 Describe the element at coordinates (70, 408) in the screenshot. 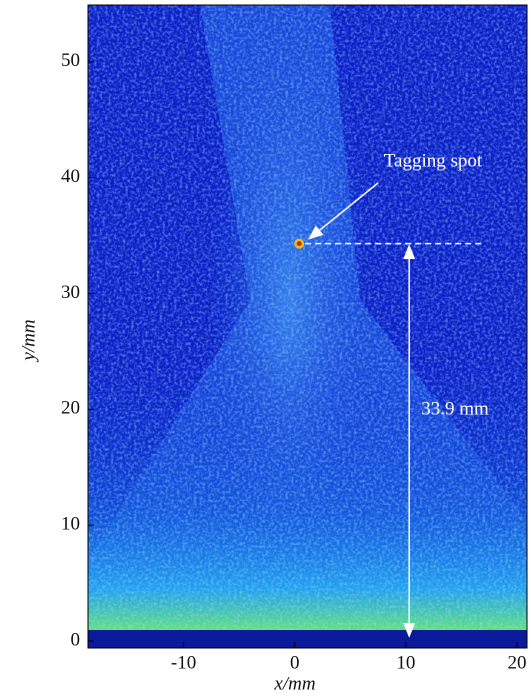

I see `y-tick-label: 20` at that location.